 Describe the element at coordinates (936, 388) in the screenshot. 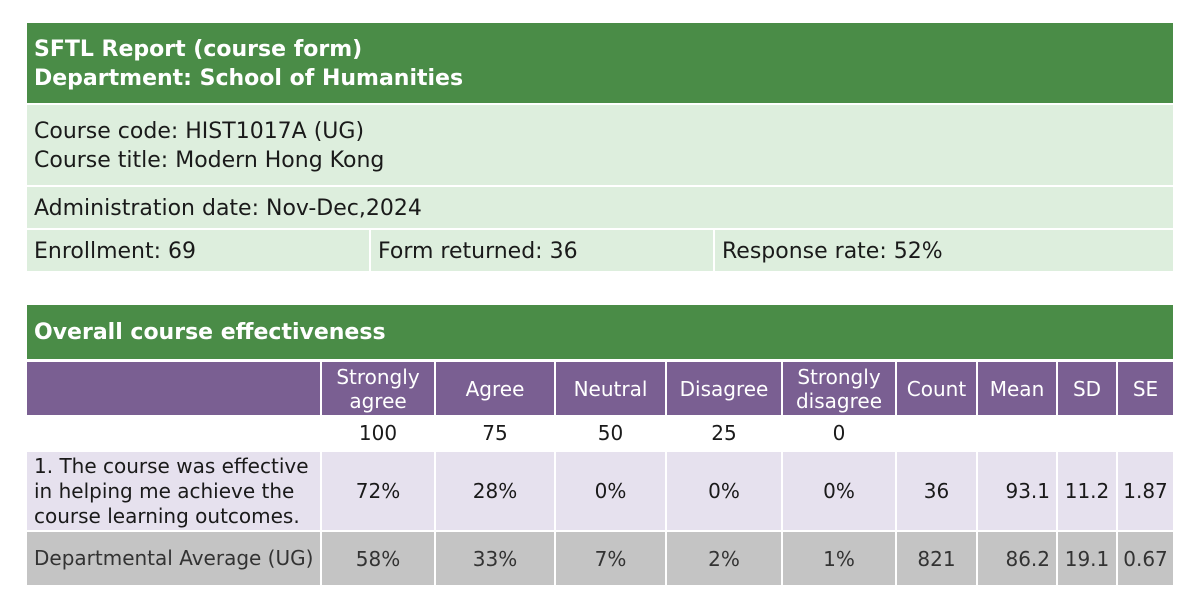

I see `header-count: Count` at that location.